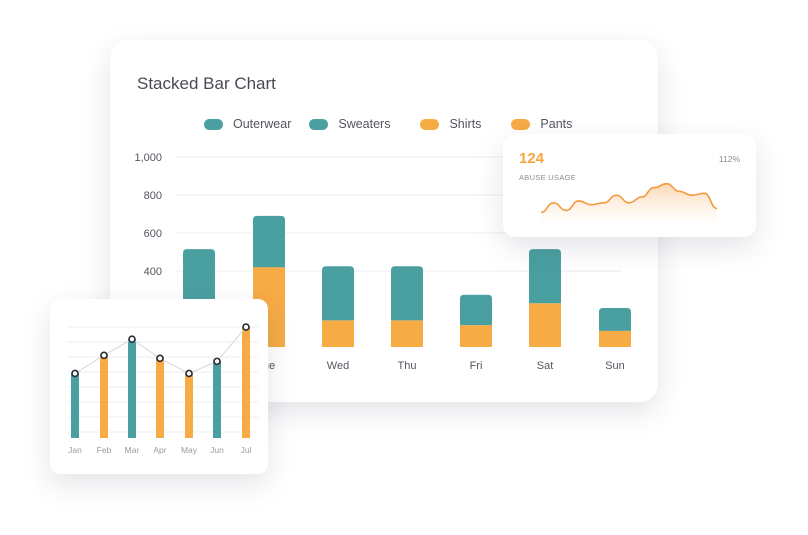 The image size is (808, 535). What do you see at coordinates (104, 450) in the screenshot?
I see `x-tick-label: Feb` at bounding box center [104, 450].